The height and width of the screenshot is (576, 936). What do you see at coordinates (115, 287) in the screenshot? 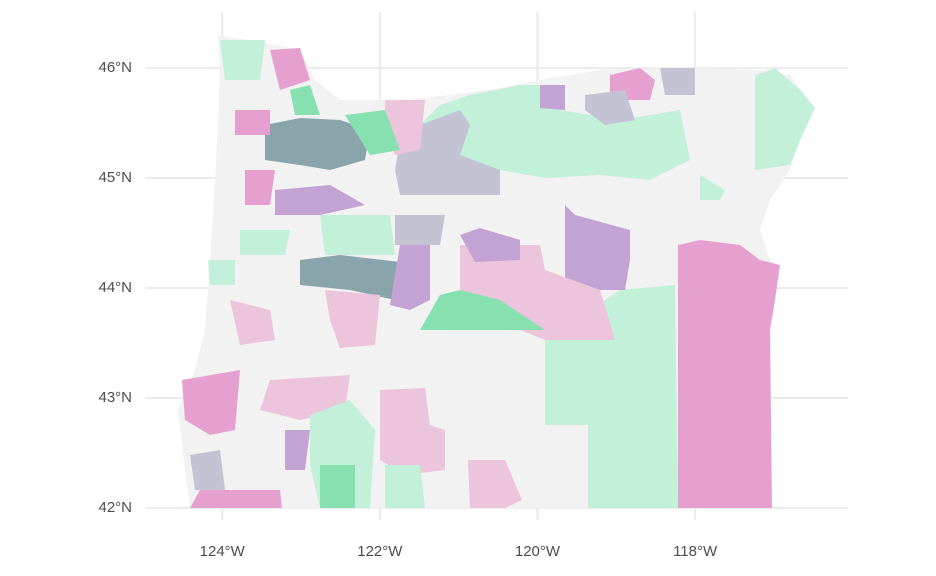
I see `y-tick-label: 44°N` at bounding box center [115, 287].